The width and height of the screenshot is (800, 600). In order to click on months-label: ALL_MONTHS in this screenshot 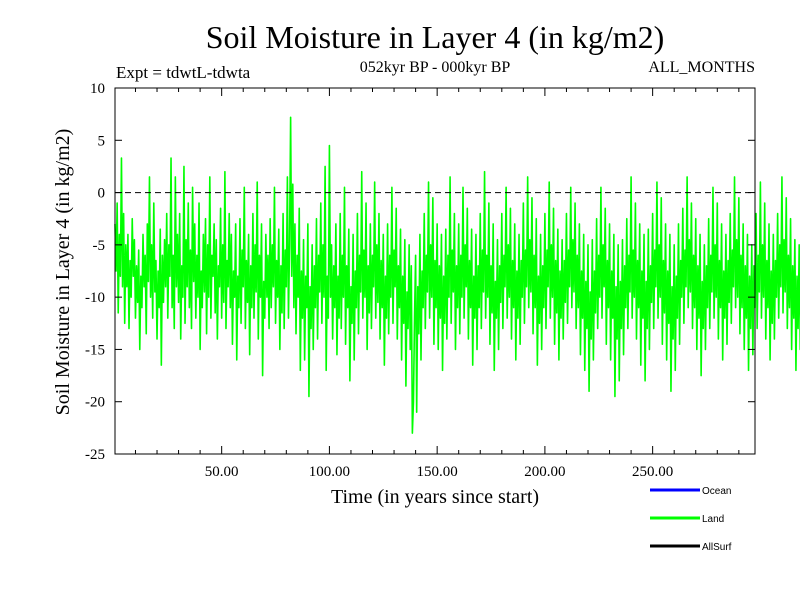, I will do `click(701, 67)`.